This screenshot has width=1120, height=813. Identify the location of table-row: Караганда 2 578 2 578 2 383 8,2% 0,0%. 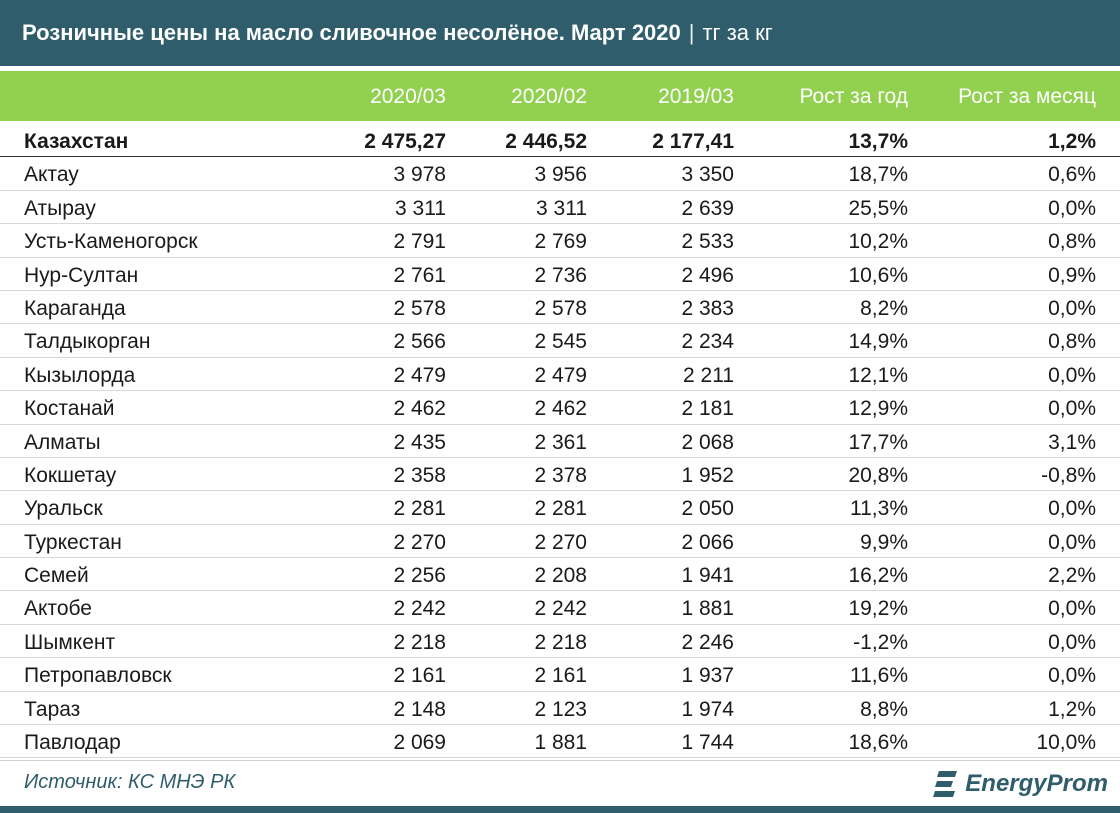
(560, 308).